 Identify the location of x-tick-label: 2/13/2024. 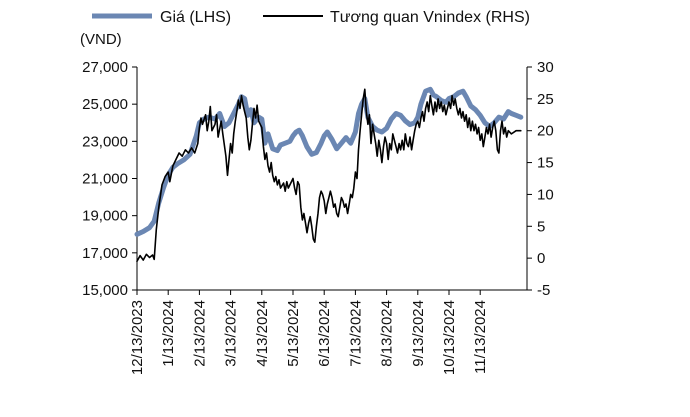
(199, 333).